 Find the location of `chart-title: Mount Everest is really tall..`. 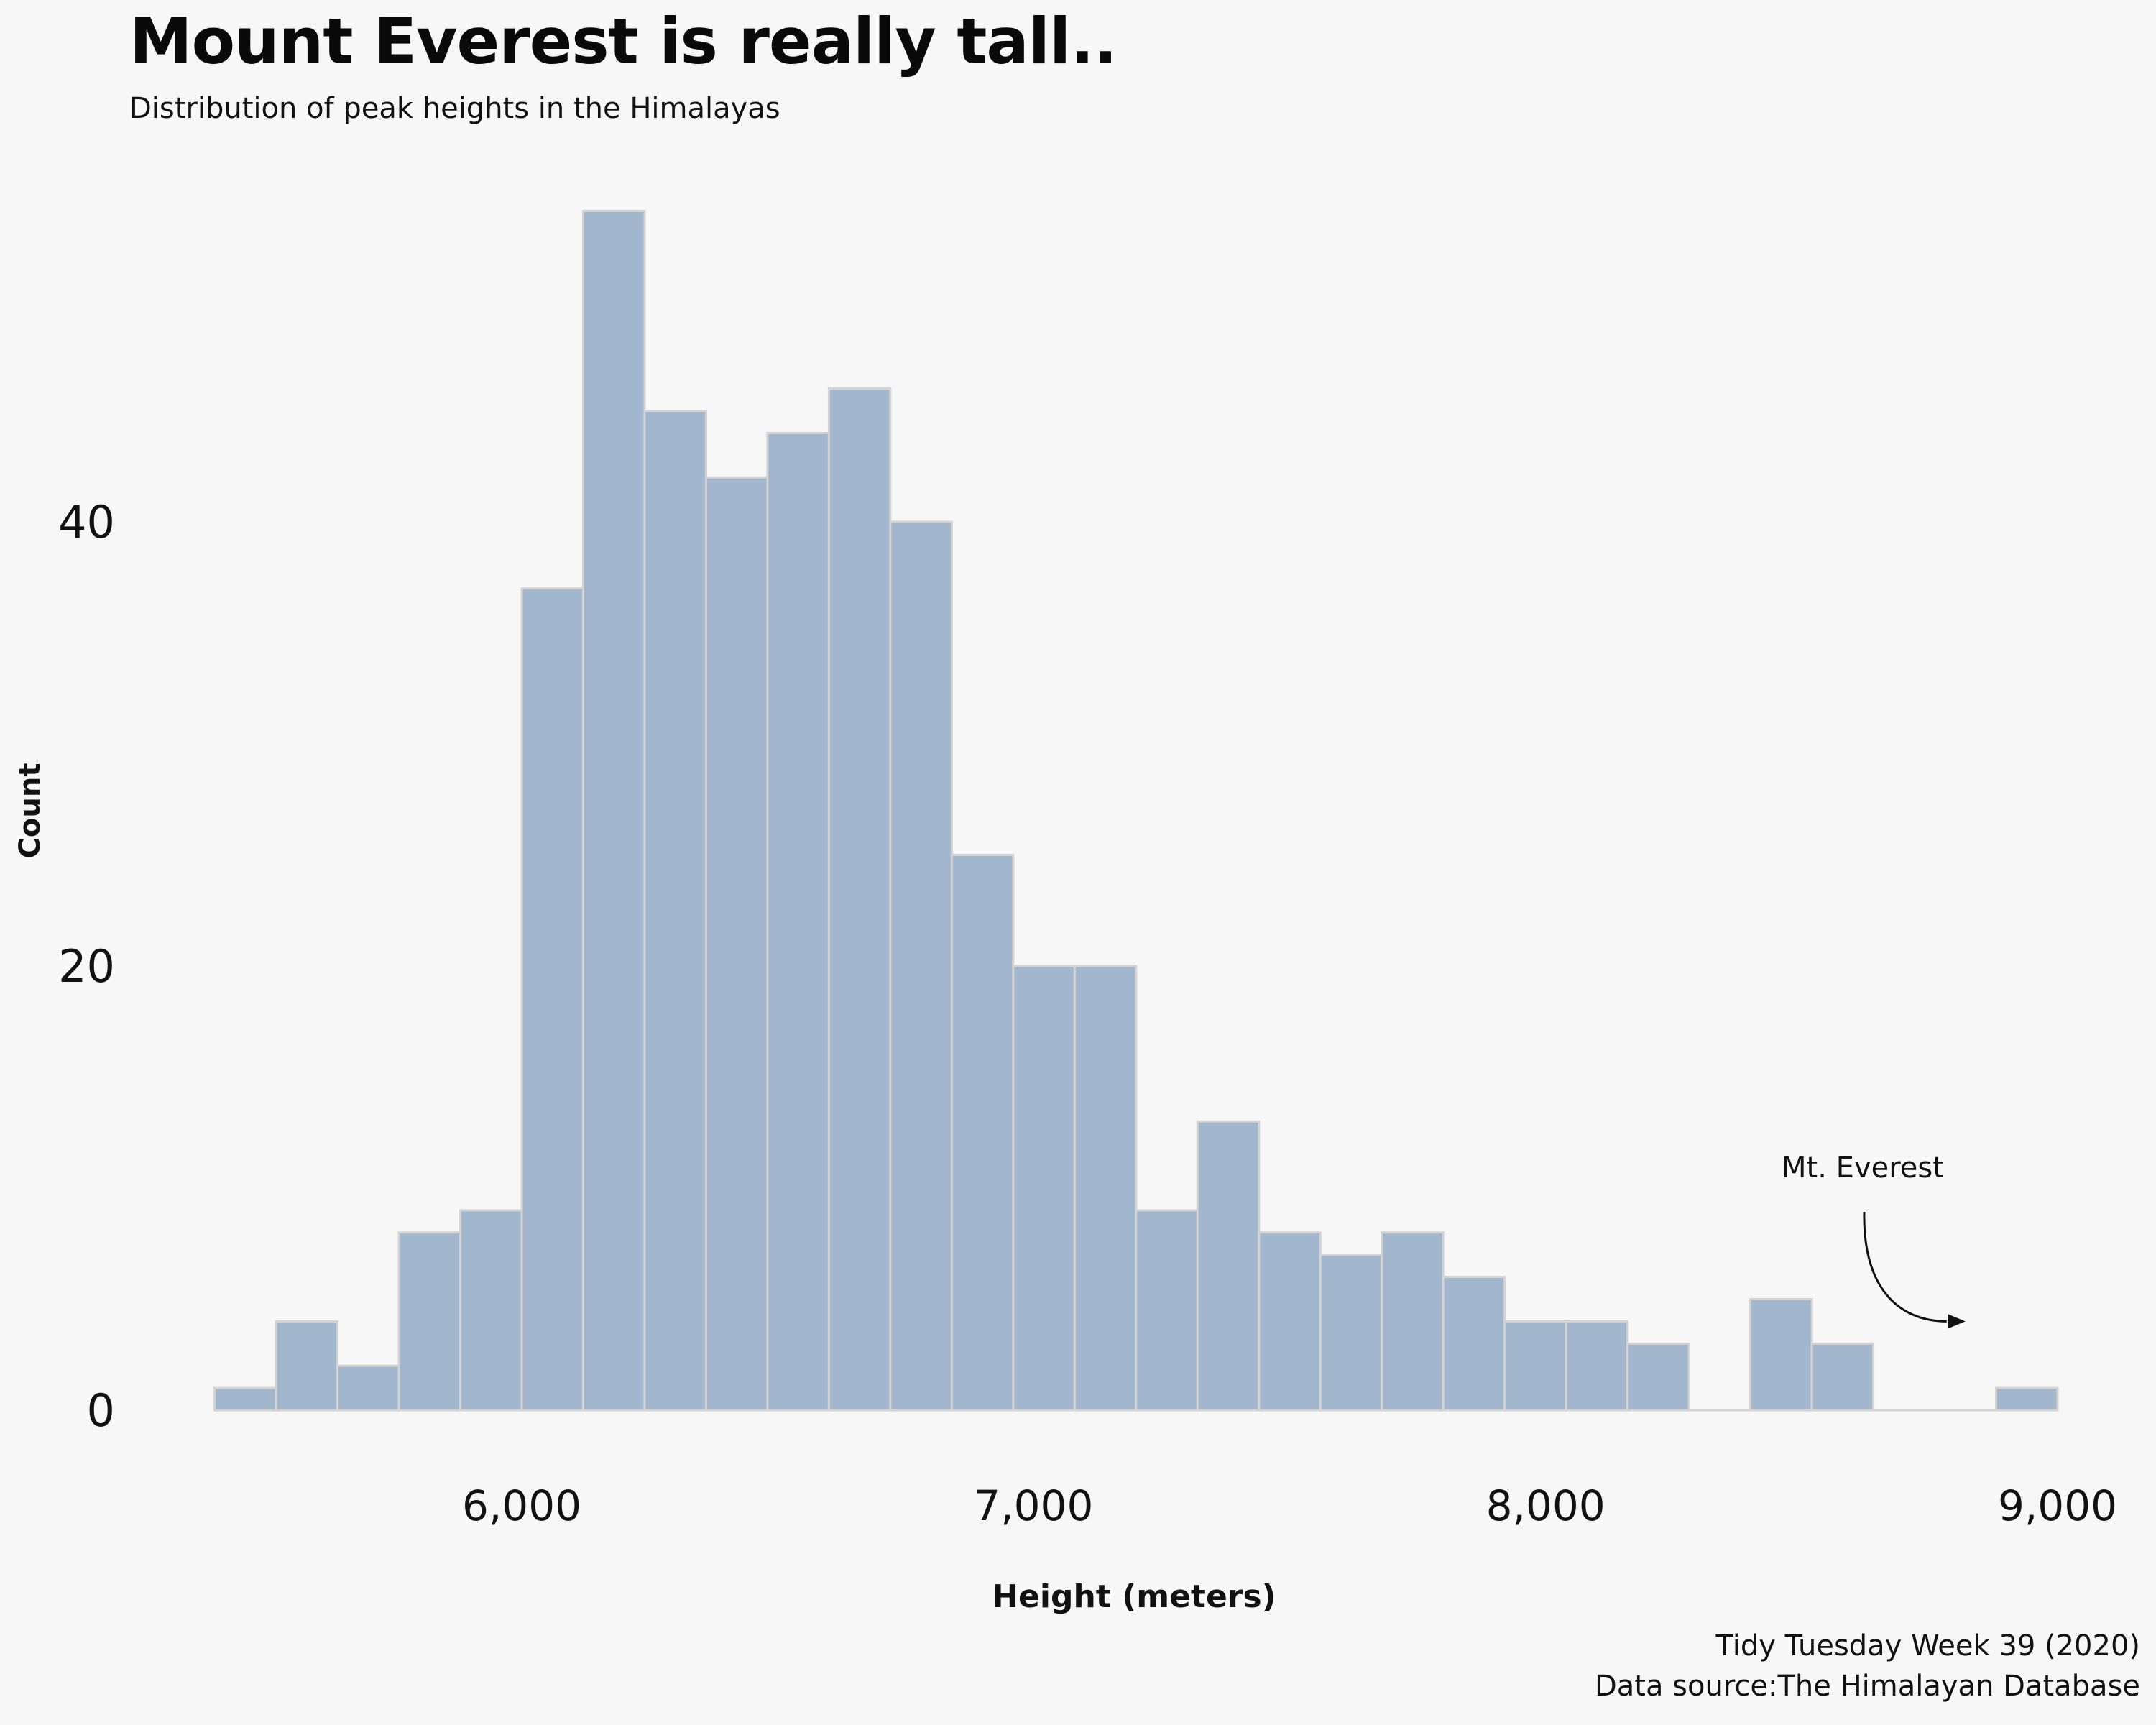

chart-title: Mount Everest is really tall.. is located at coordinates (623, 41).